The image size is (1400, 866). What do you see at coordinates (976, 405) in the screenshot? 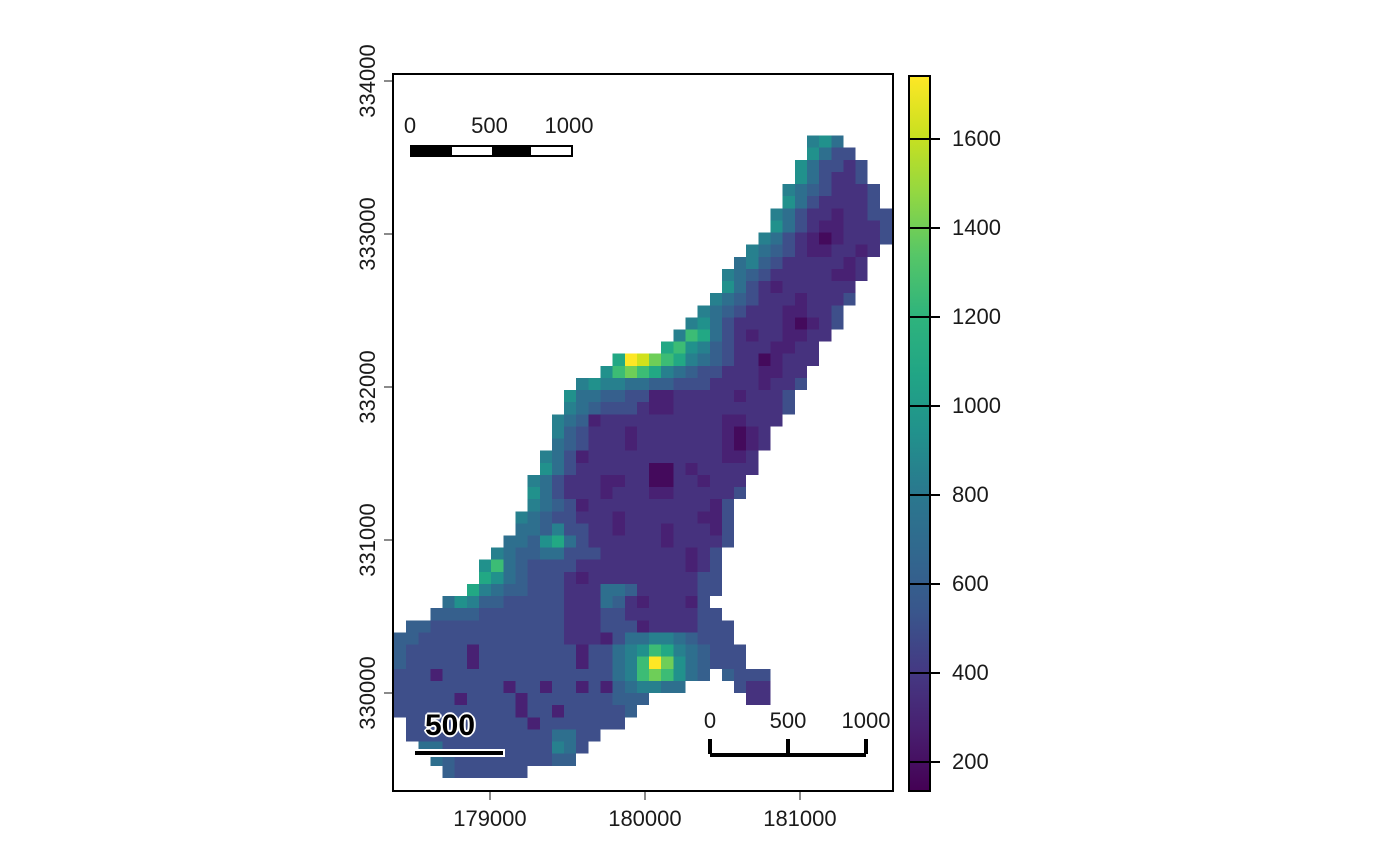
I see `colorbar-tick-label: 1000` at bounding box center [976, 405].